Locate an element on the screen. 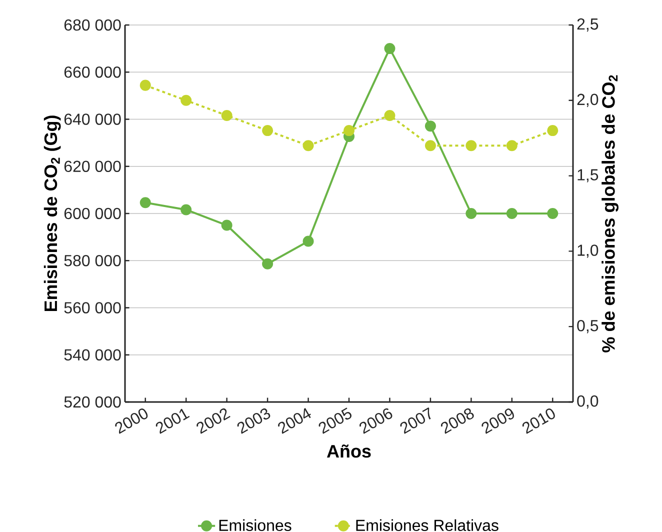 This screenshot has width=662, height=532. legend-label: Emisiones is located at coordinates (255, 525).